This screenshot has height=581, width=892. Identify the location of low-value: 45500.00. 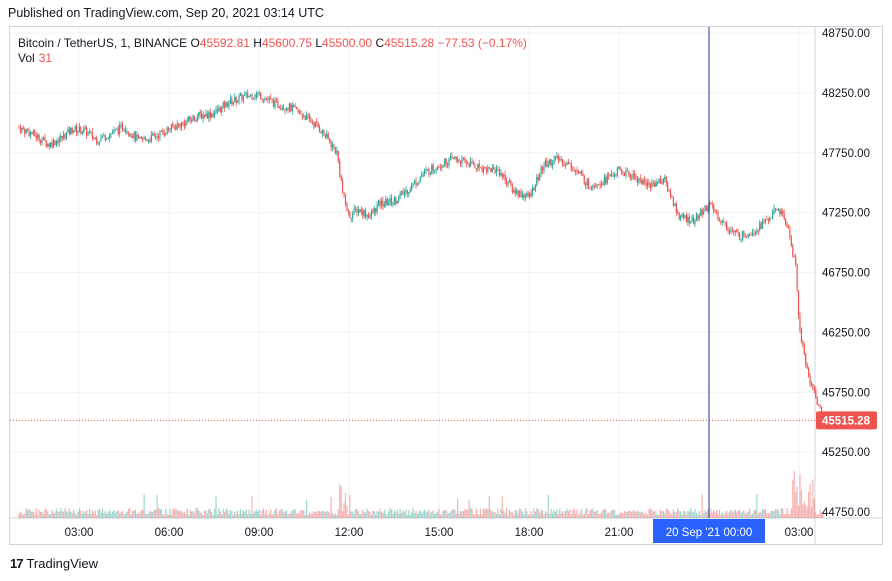
(347, 43).